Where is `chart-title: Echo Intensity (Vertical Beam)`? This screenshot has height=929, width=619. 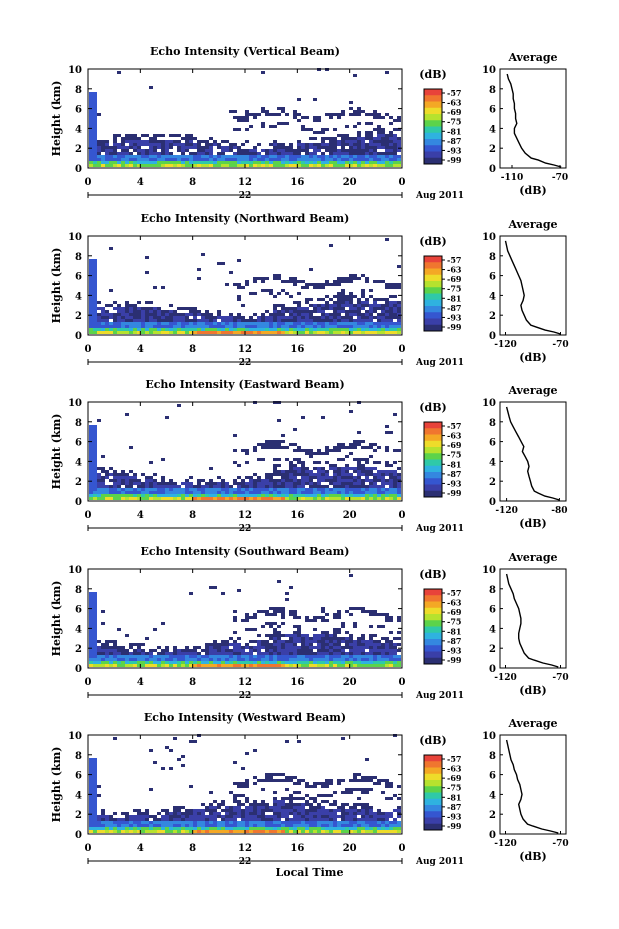 chart-title: Echo Intensity (Vertical Beam) is located at coordinates (245, 51).